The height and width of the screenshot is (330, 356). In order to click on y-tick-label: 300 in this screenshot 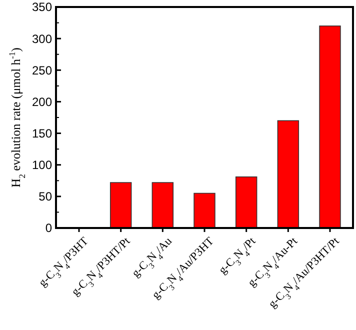, I will do `click(42, 39)`.